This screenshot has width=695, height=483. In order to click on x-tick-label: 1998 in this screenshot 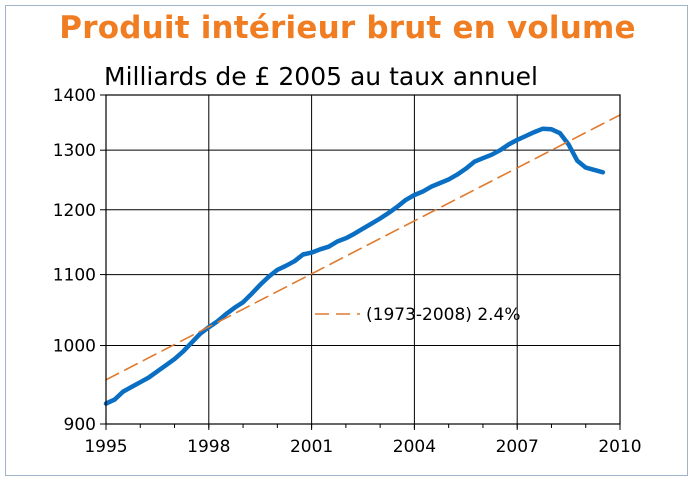, I will do `click(208, 447)`.